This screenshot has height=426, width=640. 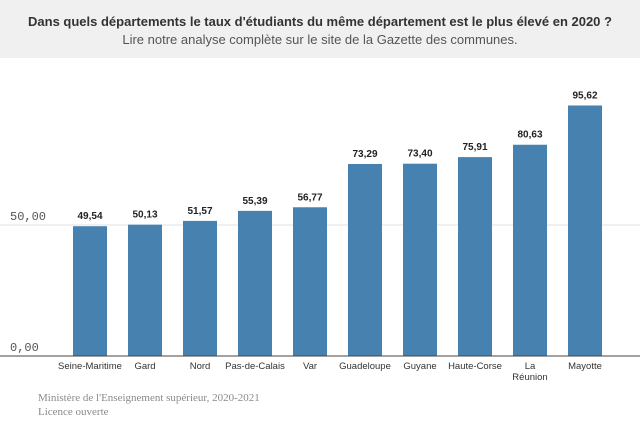 I want to click on x-tick-label: Var, so click(x=310, y=366).